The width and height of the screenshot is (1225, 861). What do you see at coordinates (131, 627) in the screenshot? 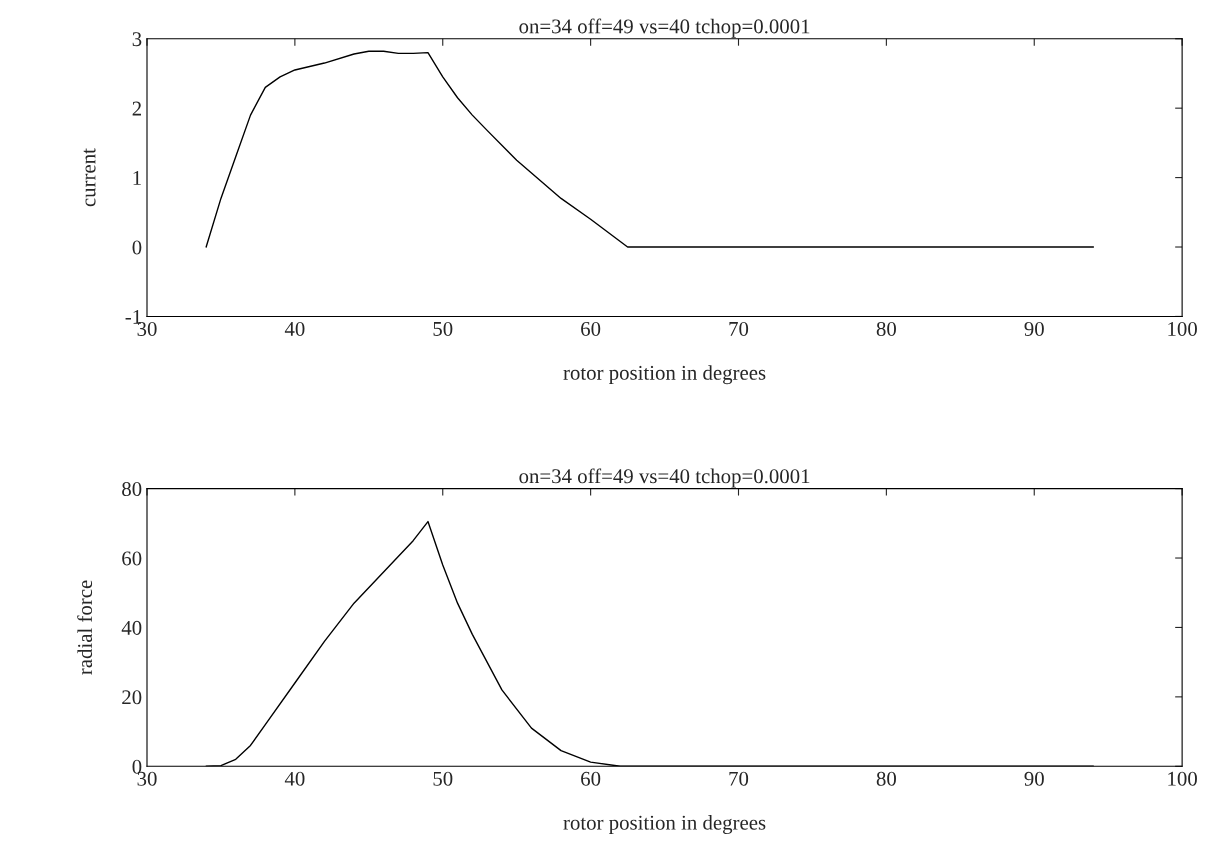
I see `y-tick-label: 40` at bounding box center [131, 627].